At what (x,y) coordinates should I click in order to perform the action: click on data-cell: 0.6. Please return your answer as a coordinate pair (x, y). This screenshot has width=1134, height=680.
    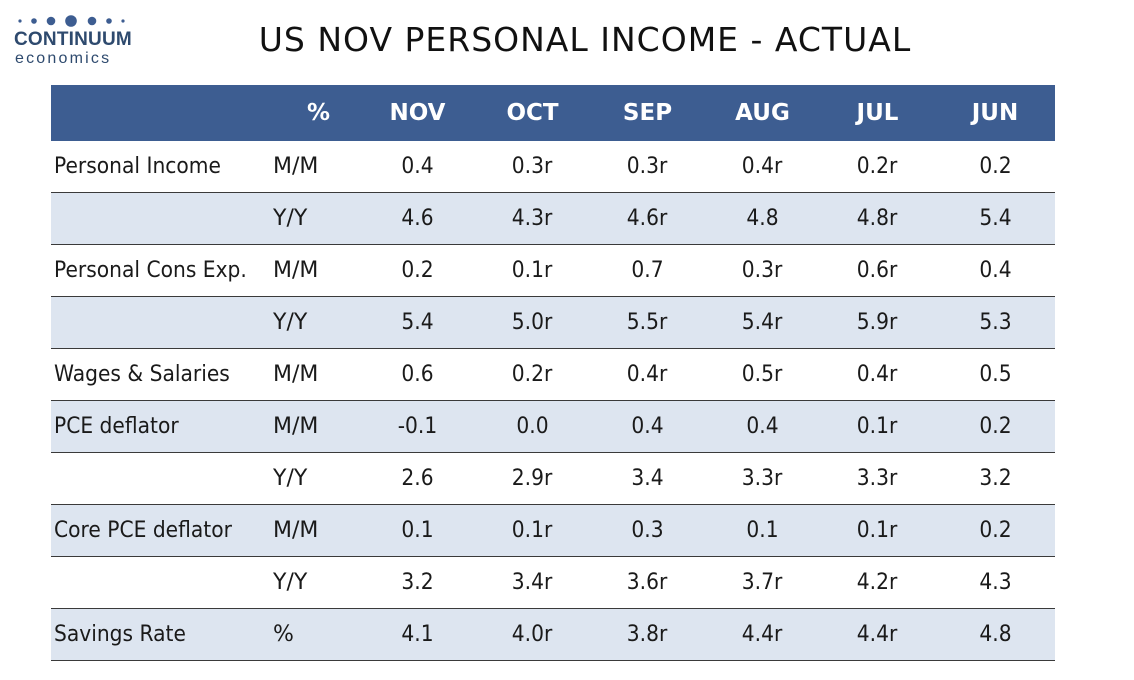
    Looking at the image, I should click on (417, 374).